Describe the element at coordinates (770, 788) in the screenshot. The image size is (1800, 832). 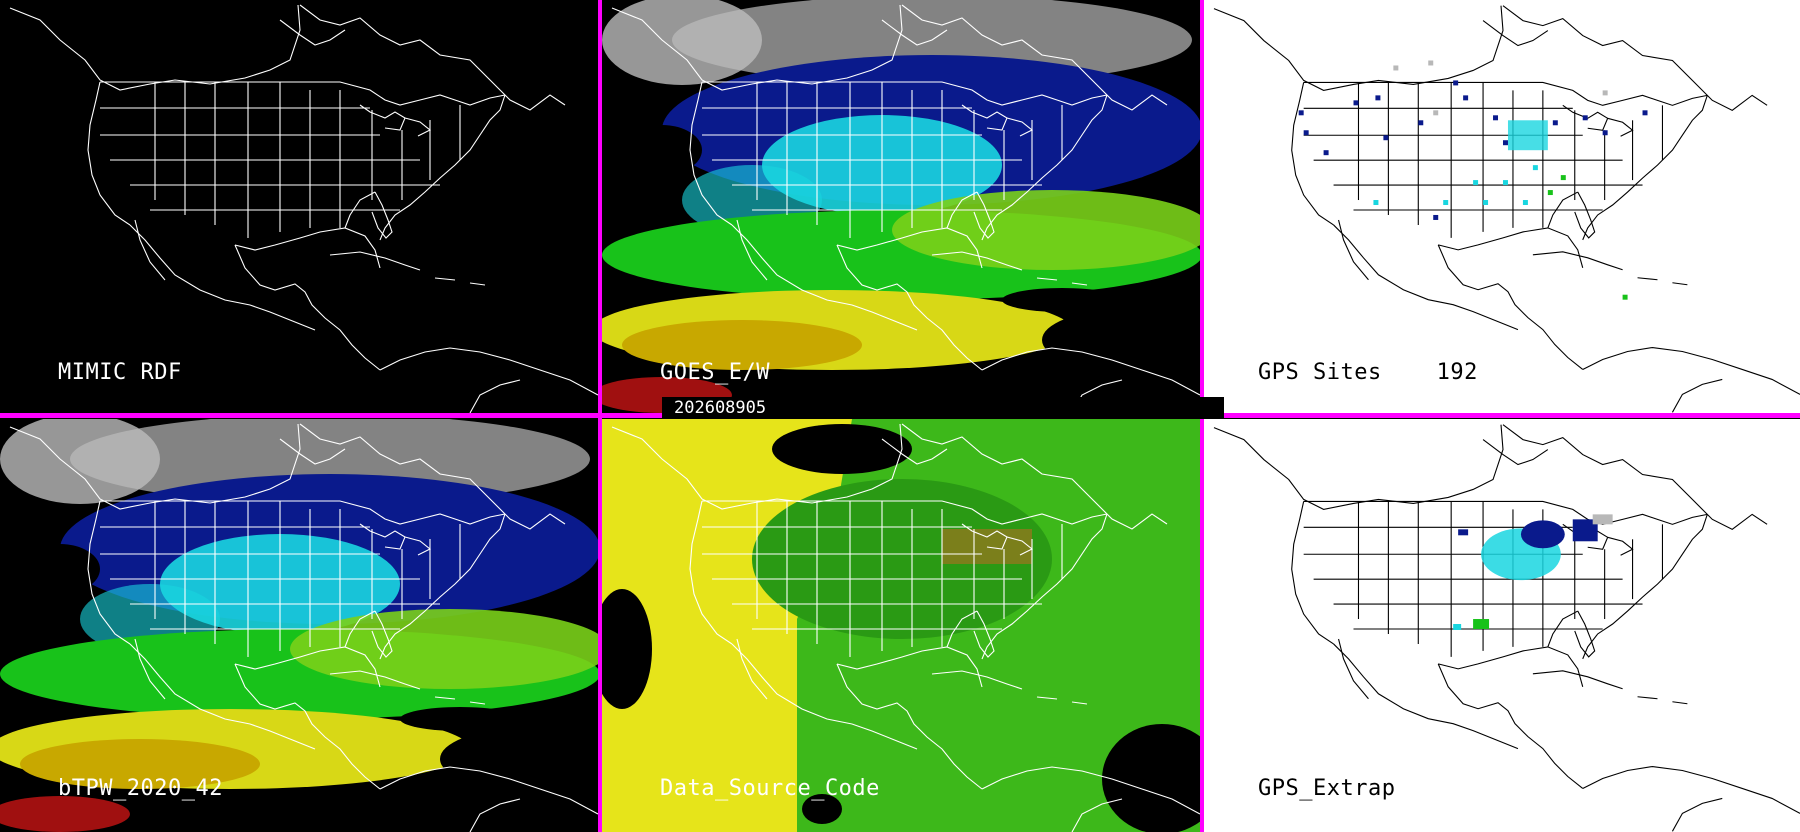
I see `panel-label: Data_Source_Code` at that location.